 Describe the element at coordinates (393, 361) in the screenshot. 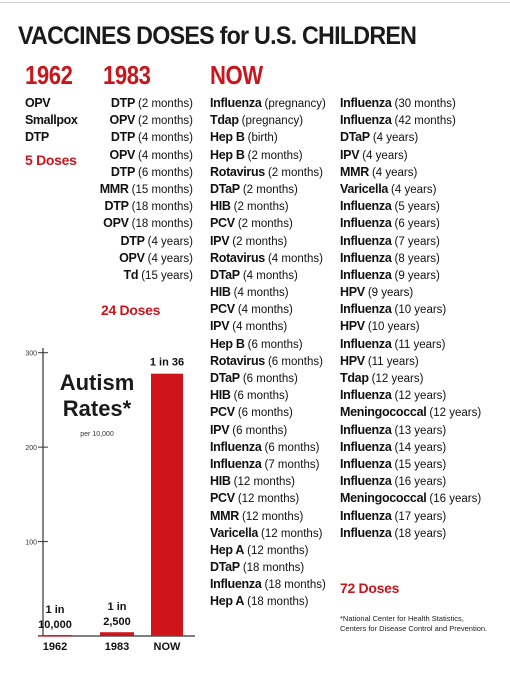

I see `vaccine-age: (11 years)` at that location.